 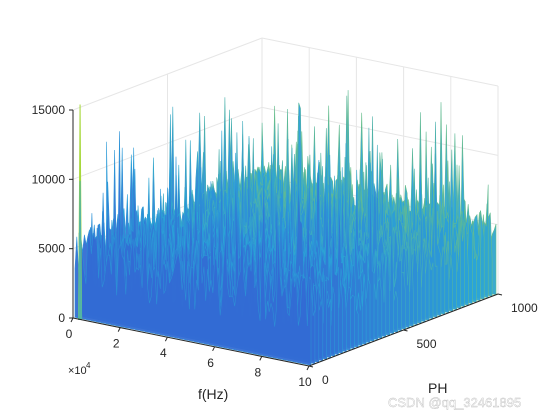 I want to click on axes-labels: f(Hz) PH ×10 4, so click(x=257, y=381).